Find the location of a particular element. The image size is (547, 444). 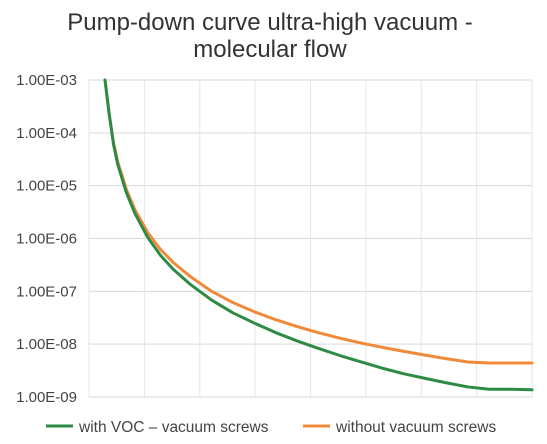

y-tick-label: 1.00E-05 is located at coordinates (46, 186).